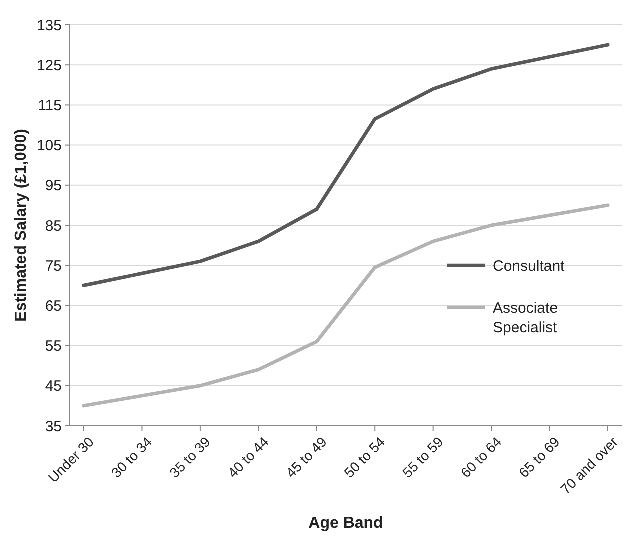 Image resolution: width=638 pixels, height=542 pixels. Describe the element at coordinates (346, 523) in the screenshot. I see `x-axis-title: Age Band` at that location.